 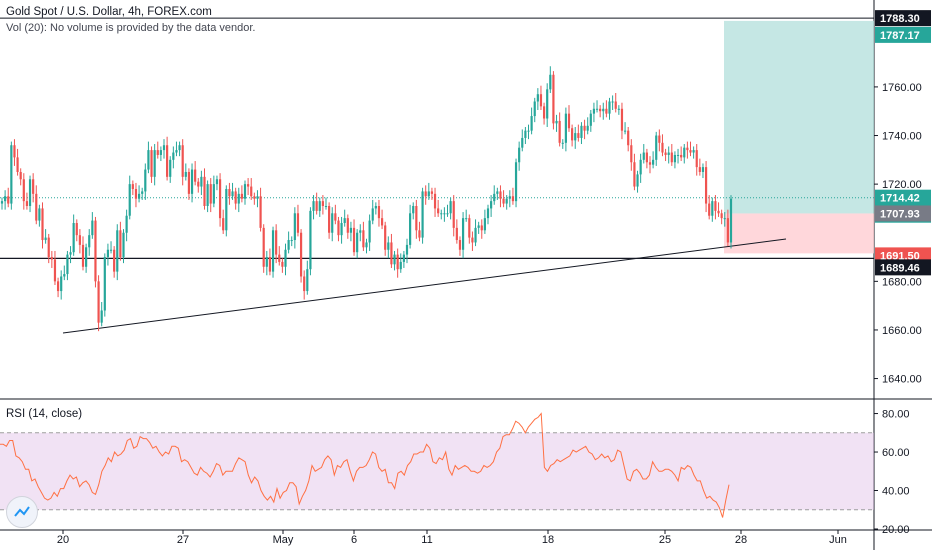 What do you see at coordinates (799, 233) in the screenshot?
I see `loss-zone` at bounding box center [799, 233].